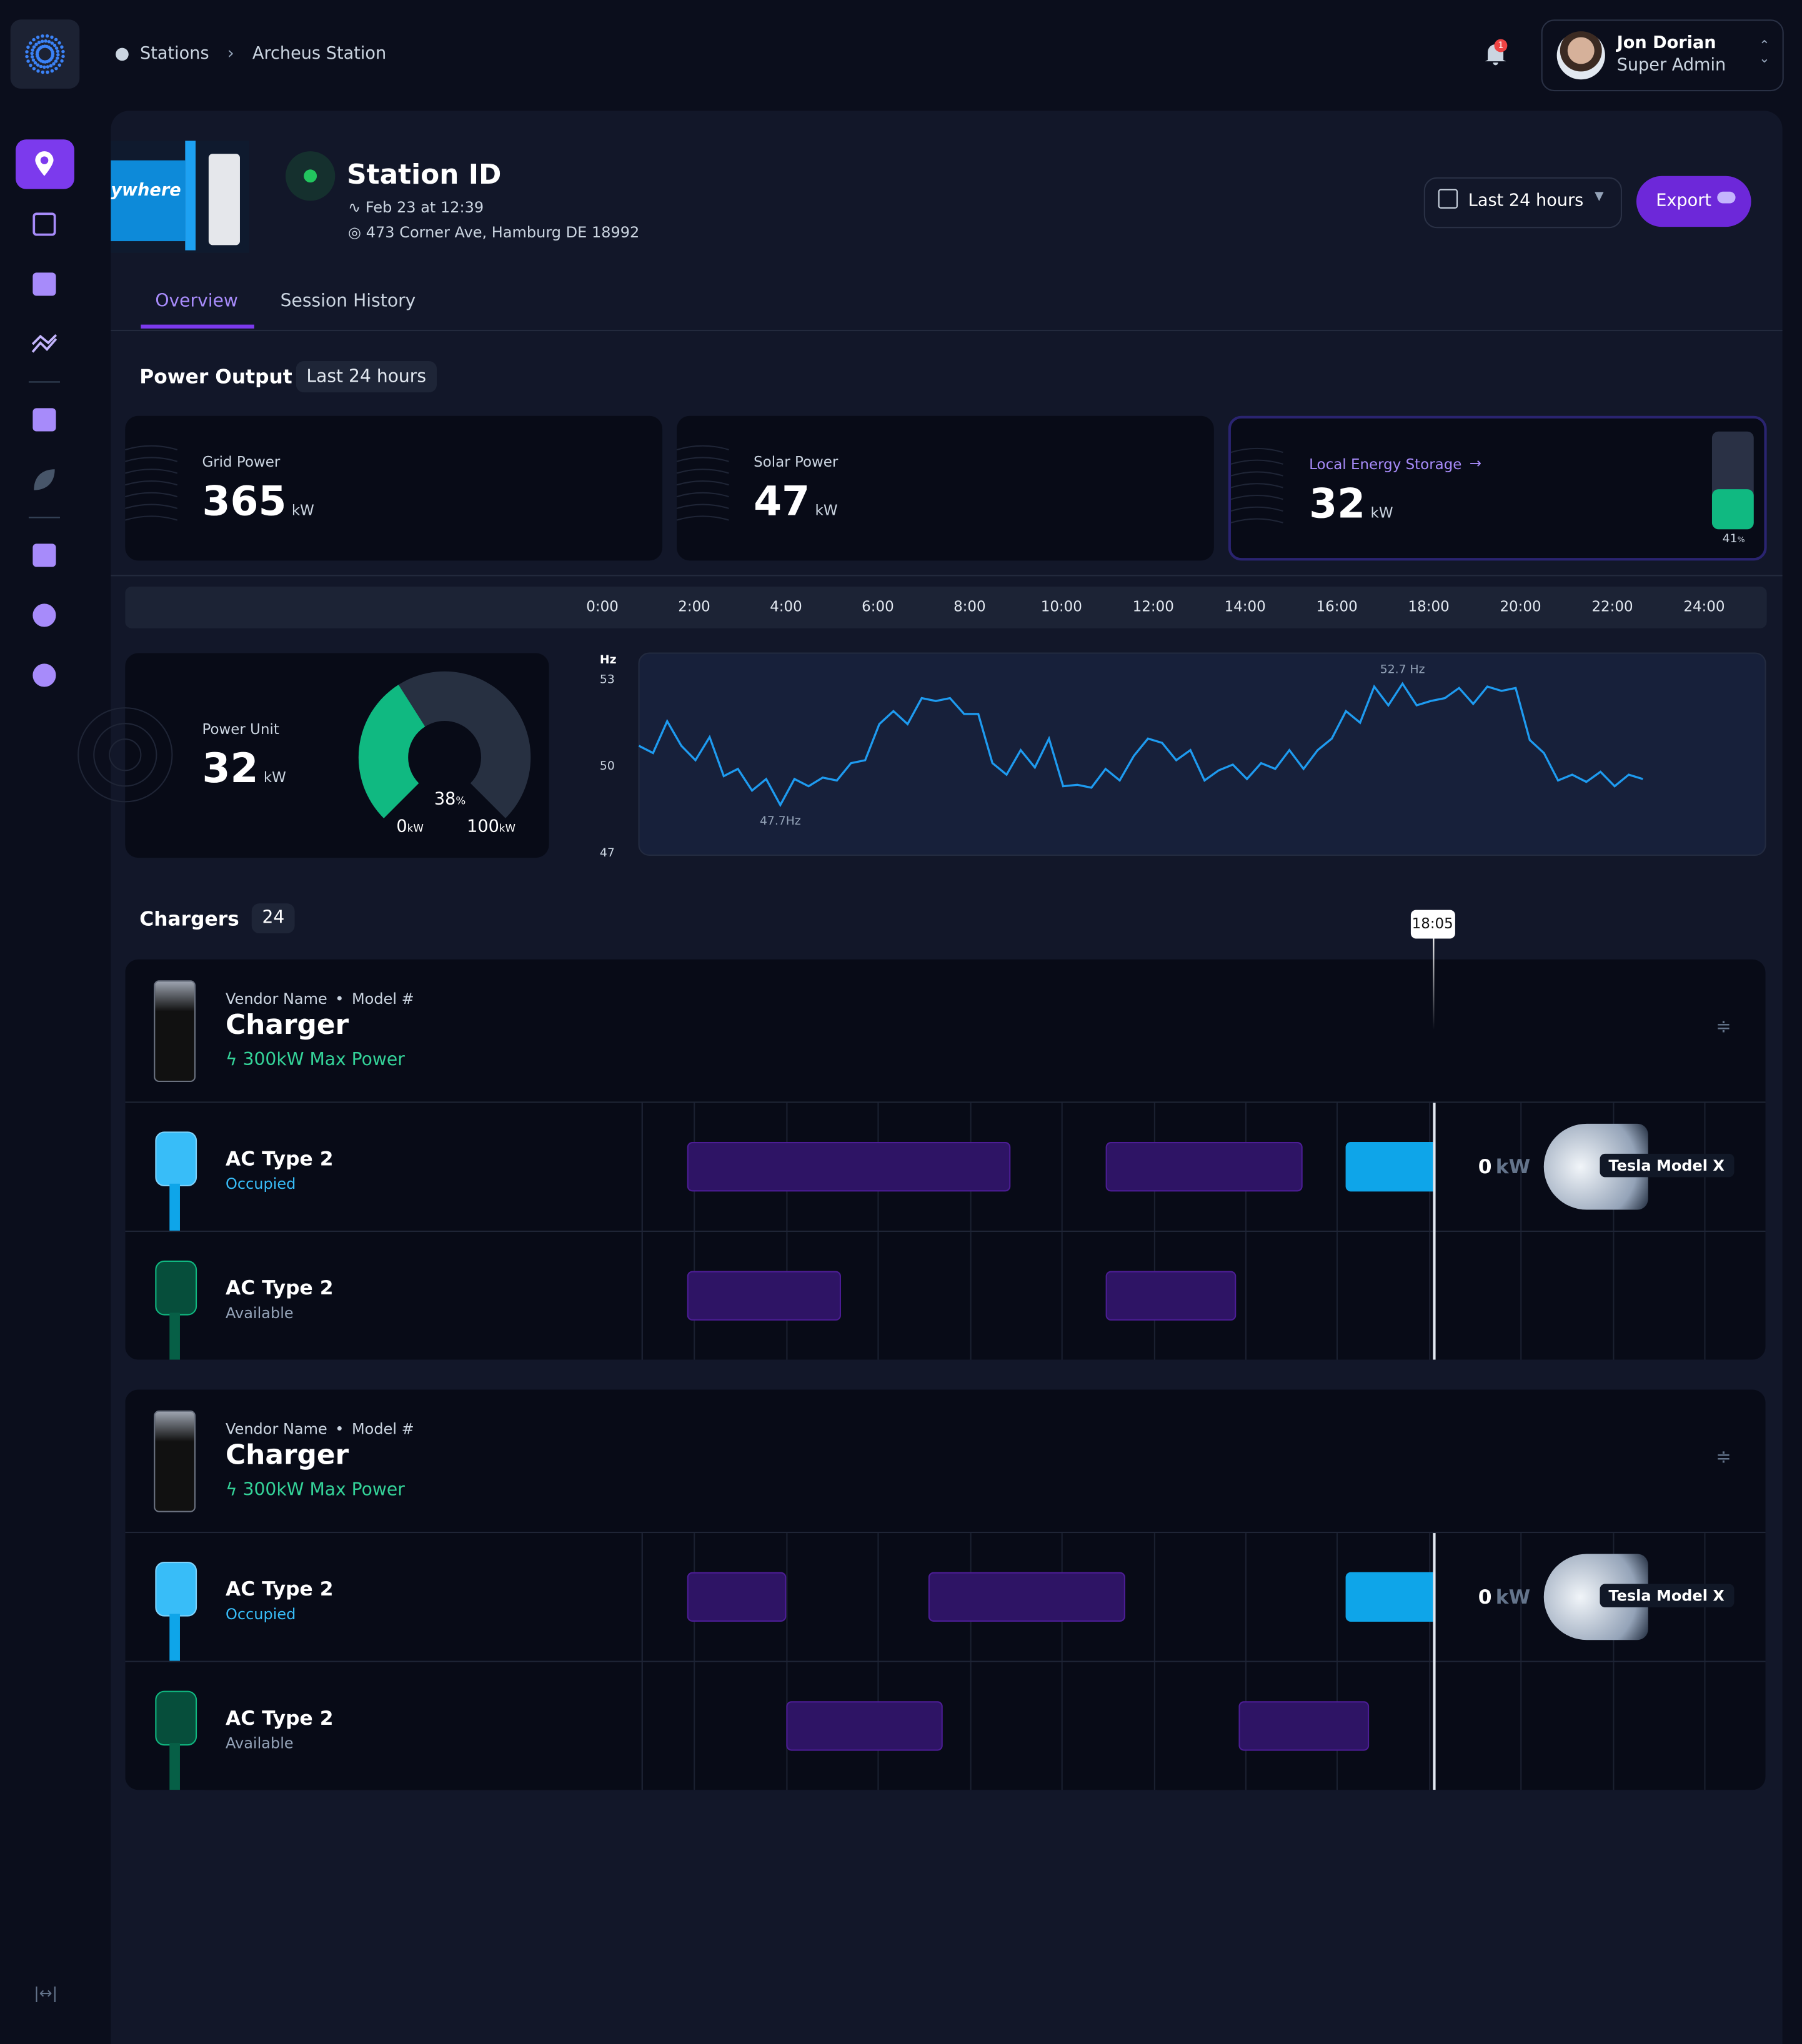  I want to click on chargers-count: 24, so click(273, 918).